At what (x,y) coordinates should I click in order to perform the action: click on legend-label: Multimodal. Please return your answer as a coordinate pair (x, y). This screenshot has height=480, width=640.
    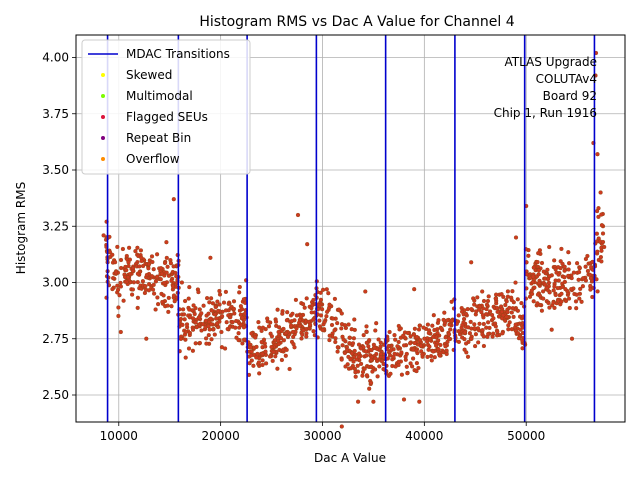
    Looking at the image, I should click on (159, 96).